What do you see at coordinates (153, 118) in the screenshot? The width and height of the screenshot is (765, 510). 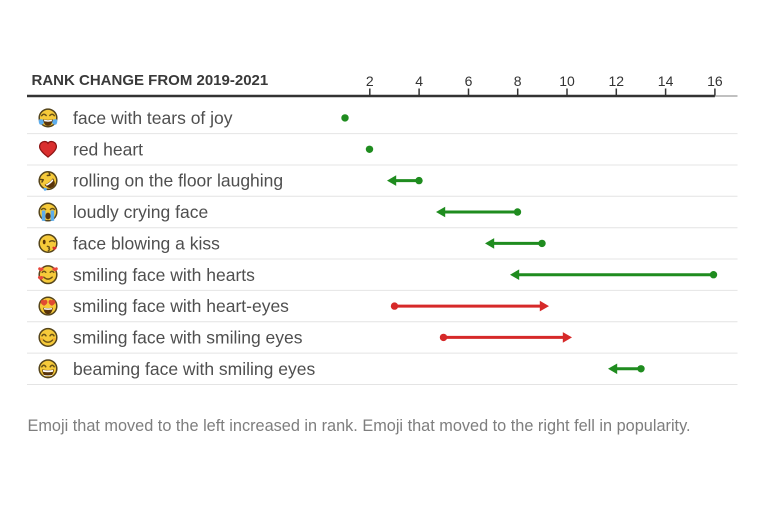 I see `svg-text: face with tears of joy` at bounding box center [153, 118].